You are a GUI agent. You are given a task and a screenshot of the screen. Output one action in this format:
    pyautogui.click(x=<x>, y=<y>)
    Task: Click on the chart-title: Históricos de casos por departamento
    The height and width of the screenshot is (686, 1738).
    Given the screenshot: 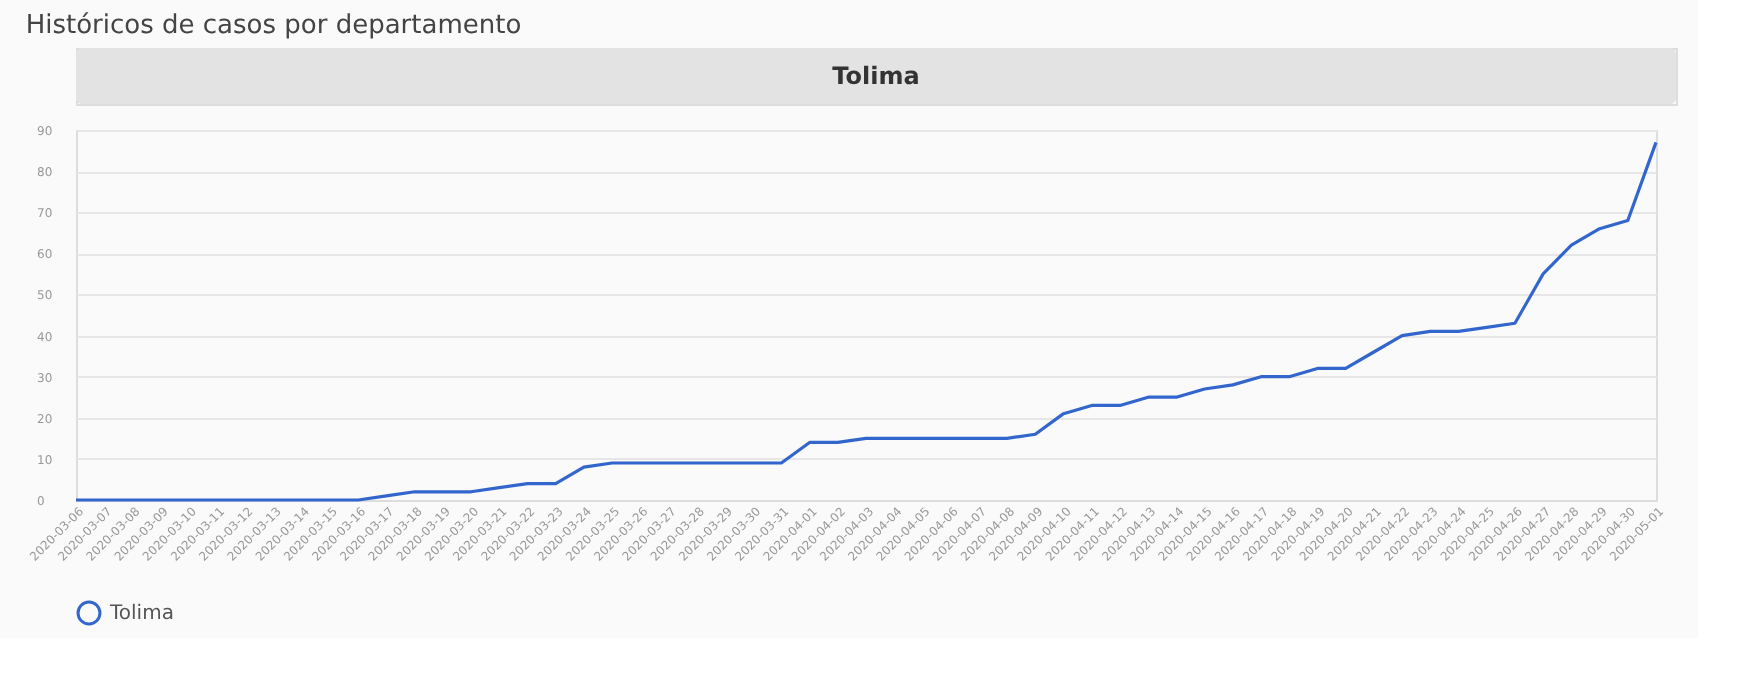 What is the action you would take?
    pyautogui.click(x=273, y=26)
    